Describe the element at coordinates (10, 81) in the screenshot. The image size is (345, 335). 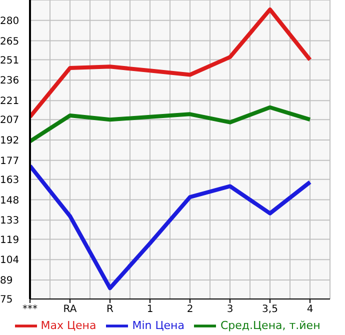
I see `y-tick-label: 236` at that location.